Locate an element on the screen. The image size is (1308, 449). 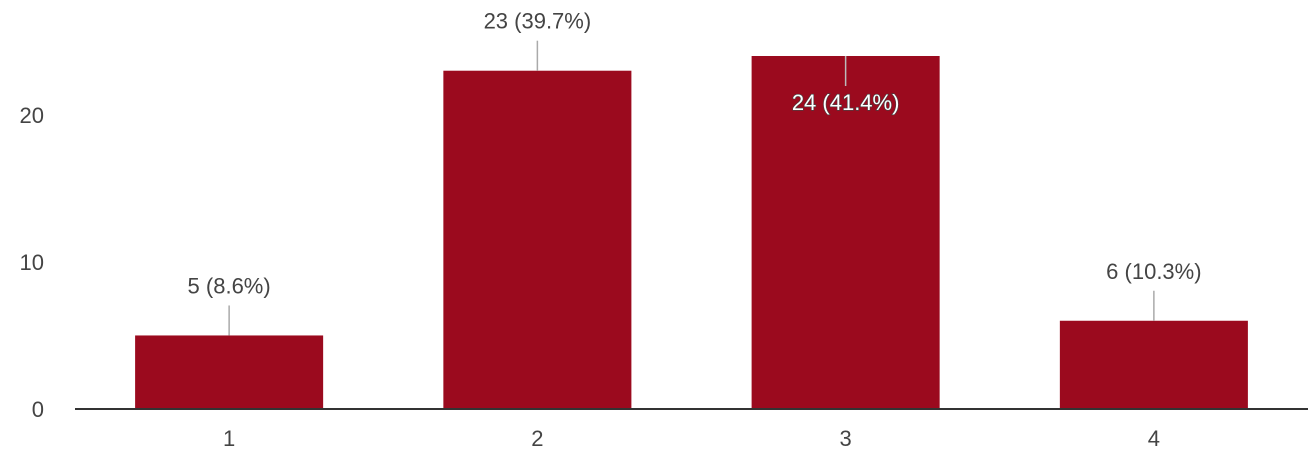
data-label: 24 (41.4%) is located at coordinates (846, 102).